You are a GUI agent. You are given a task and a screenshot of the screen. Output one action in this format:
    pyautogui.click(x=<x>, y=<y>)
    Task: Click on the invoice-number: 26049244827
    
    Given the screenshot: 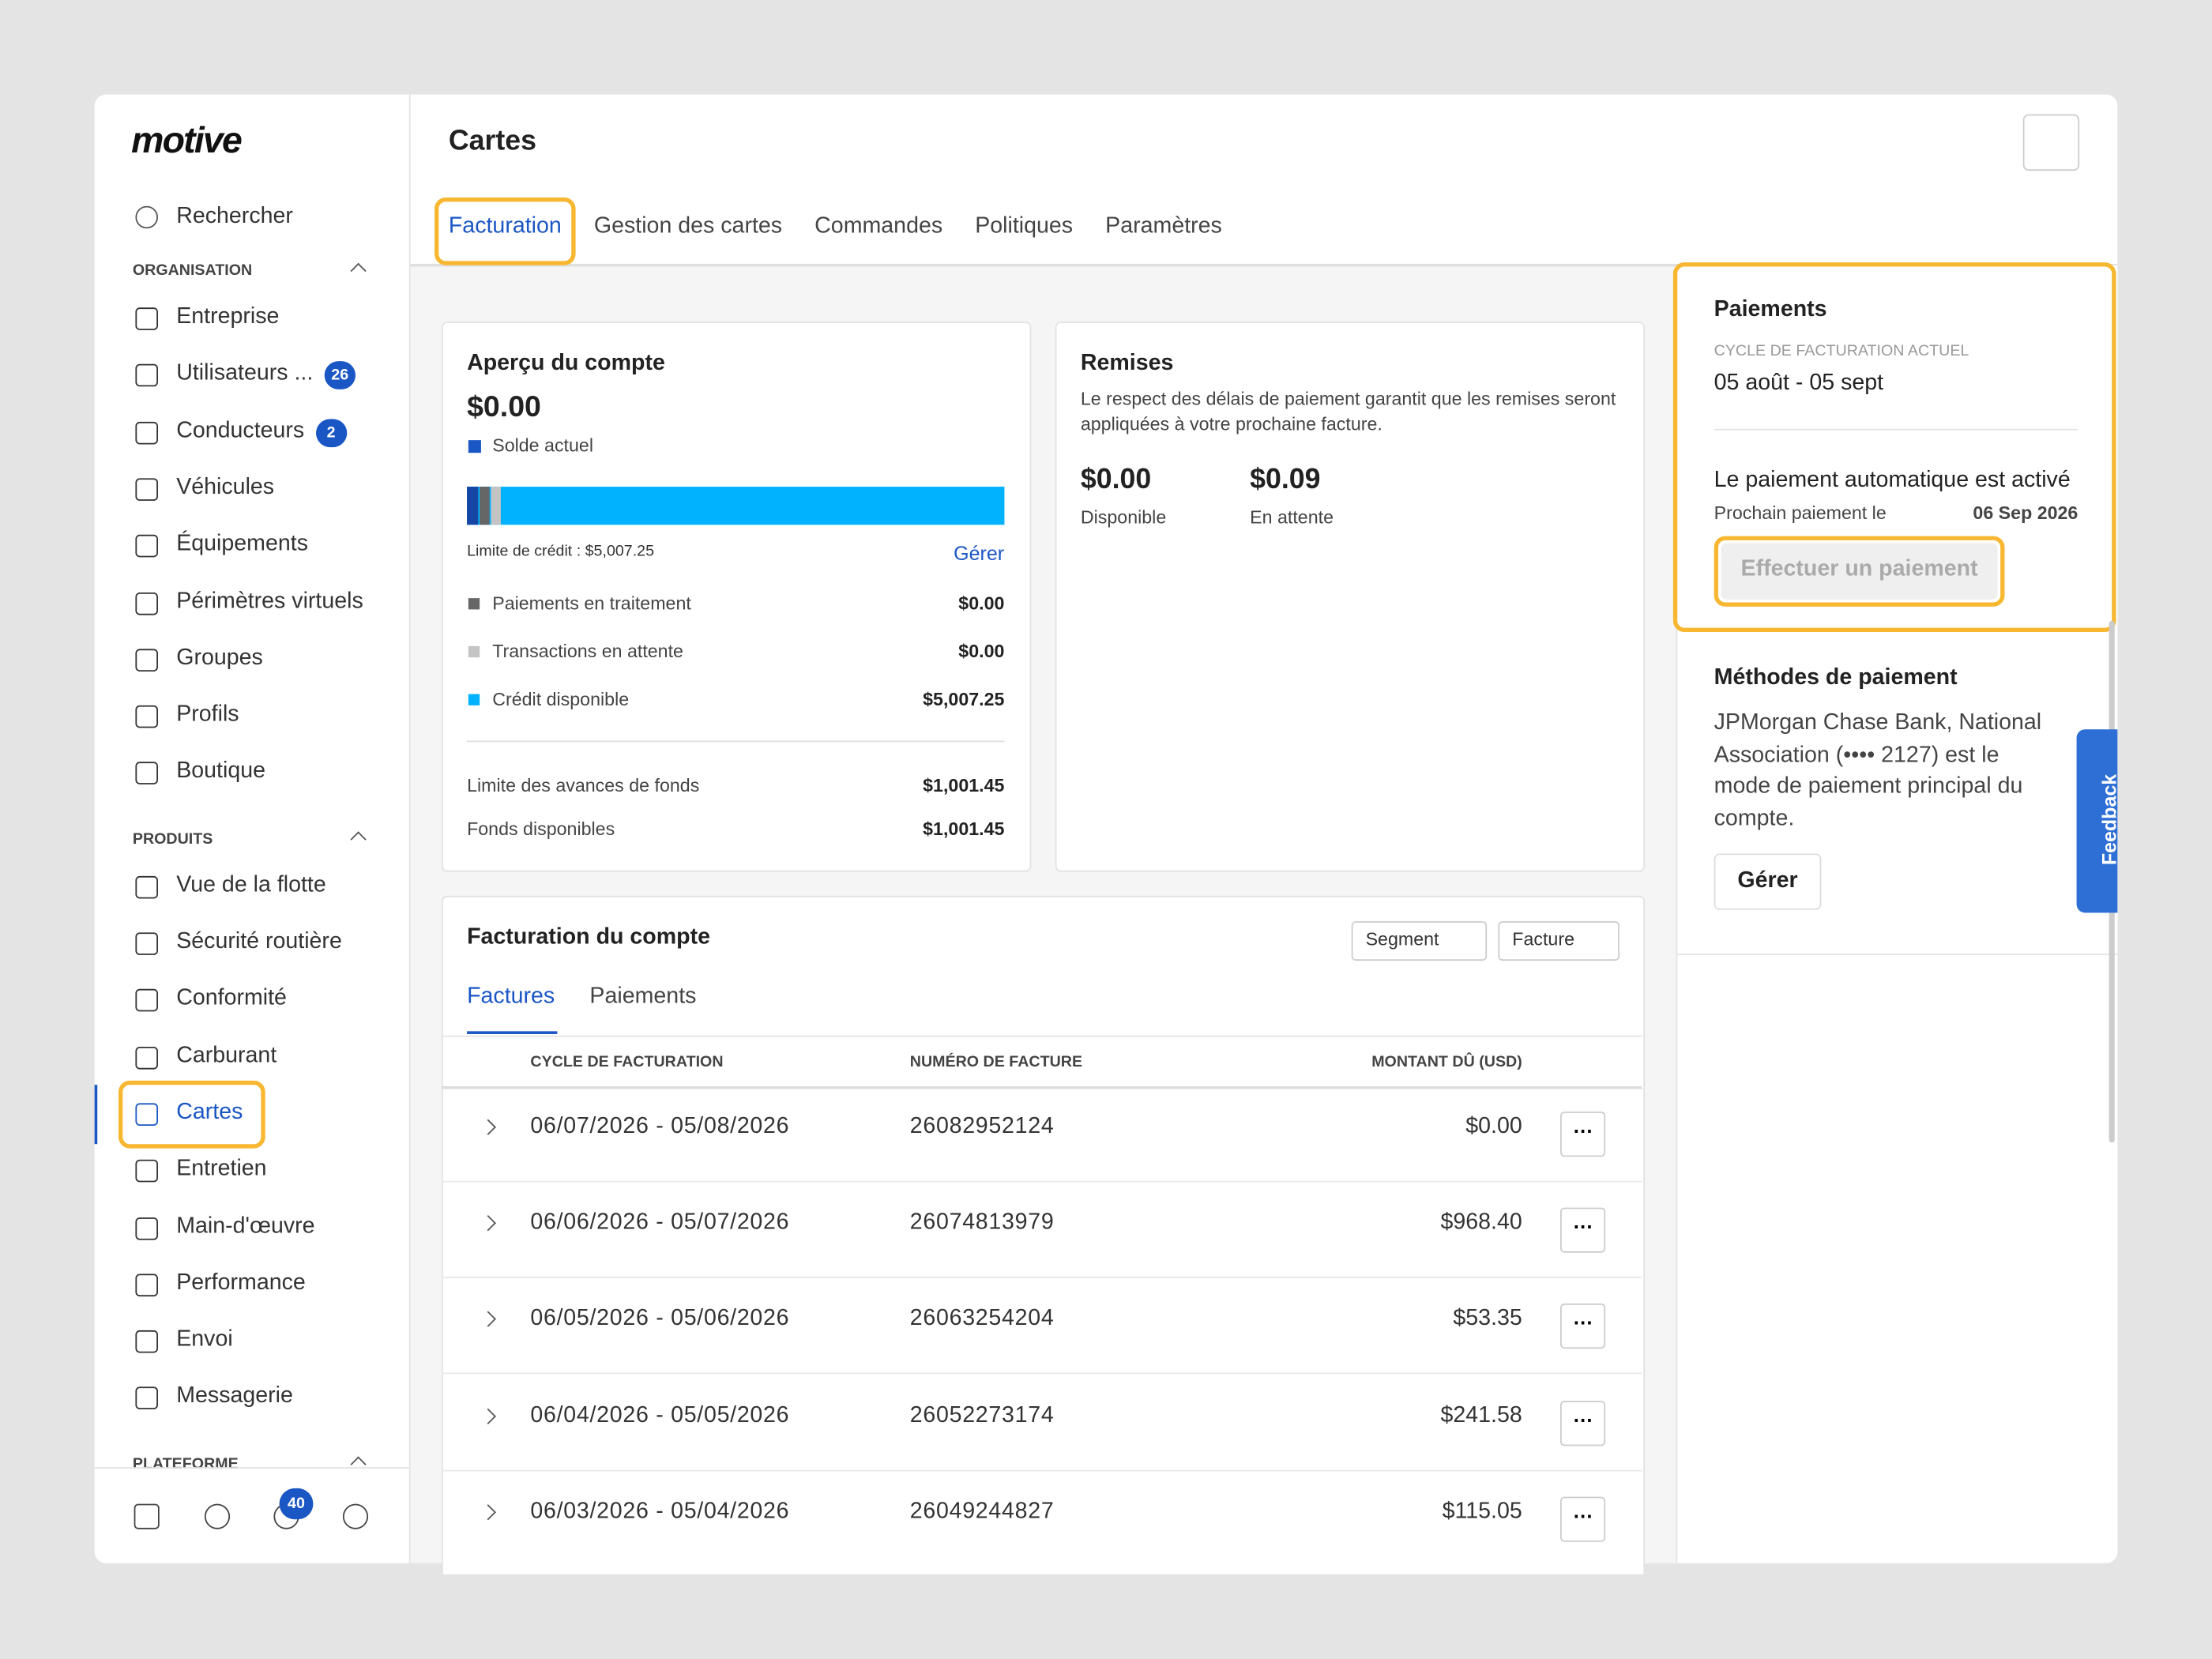 What is the action you would take?
    pyautogui.click(x=982, y=1512)
    